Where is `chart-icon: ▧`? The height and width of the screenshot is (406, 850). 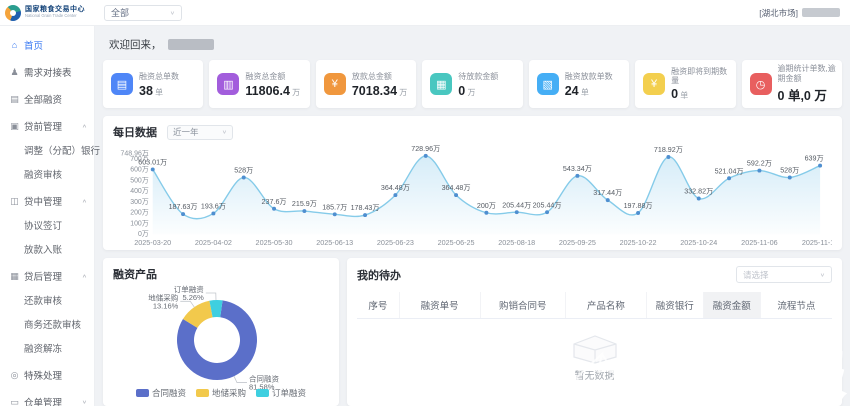
chart-icon: ▧ is located at coordinates (547, 84).